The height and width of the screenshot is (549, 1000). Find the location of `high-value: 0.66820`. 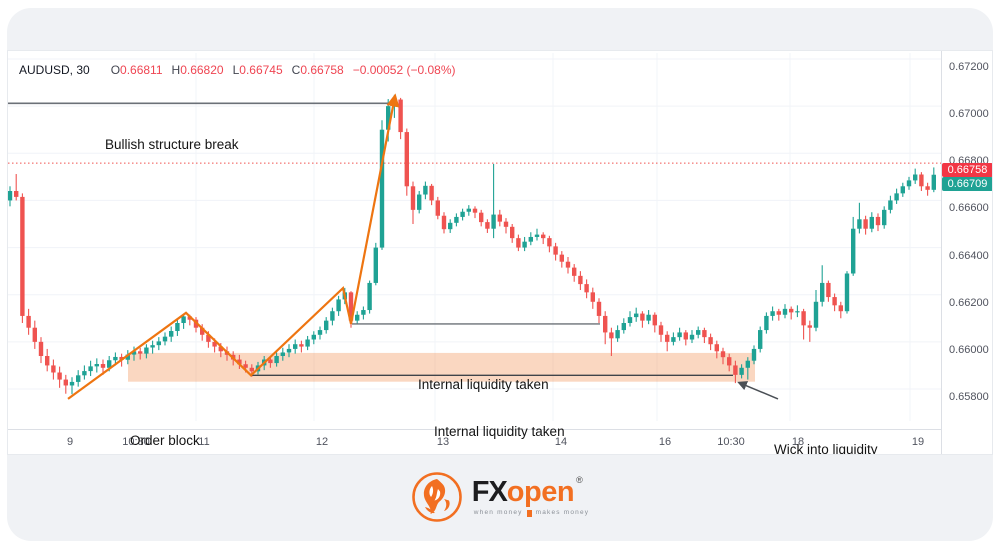

high-value: 0.66820 is located at coordinates (202, 70).